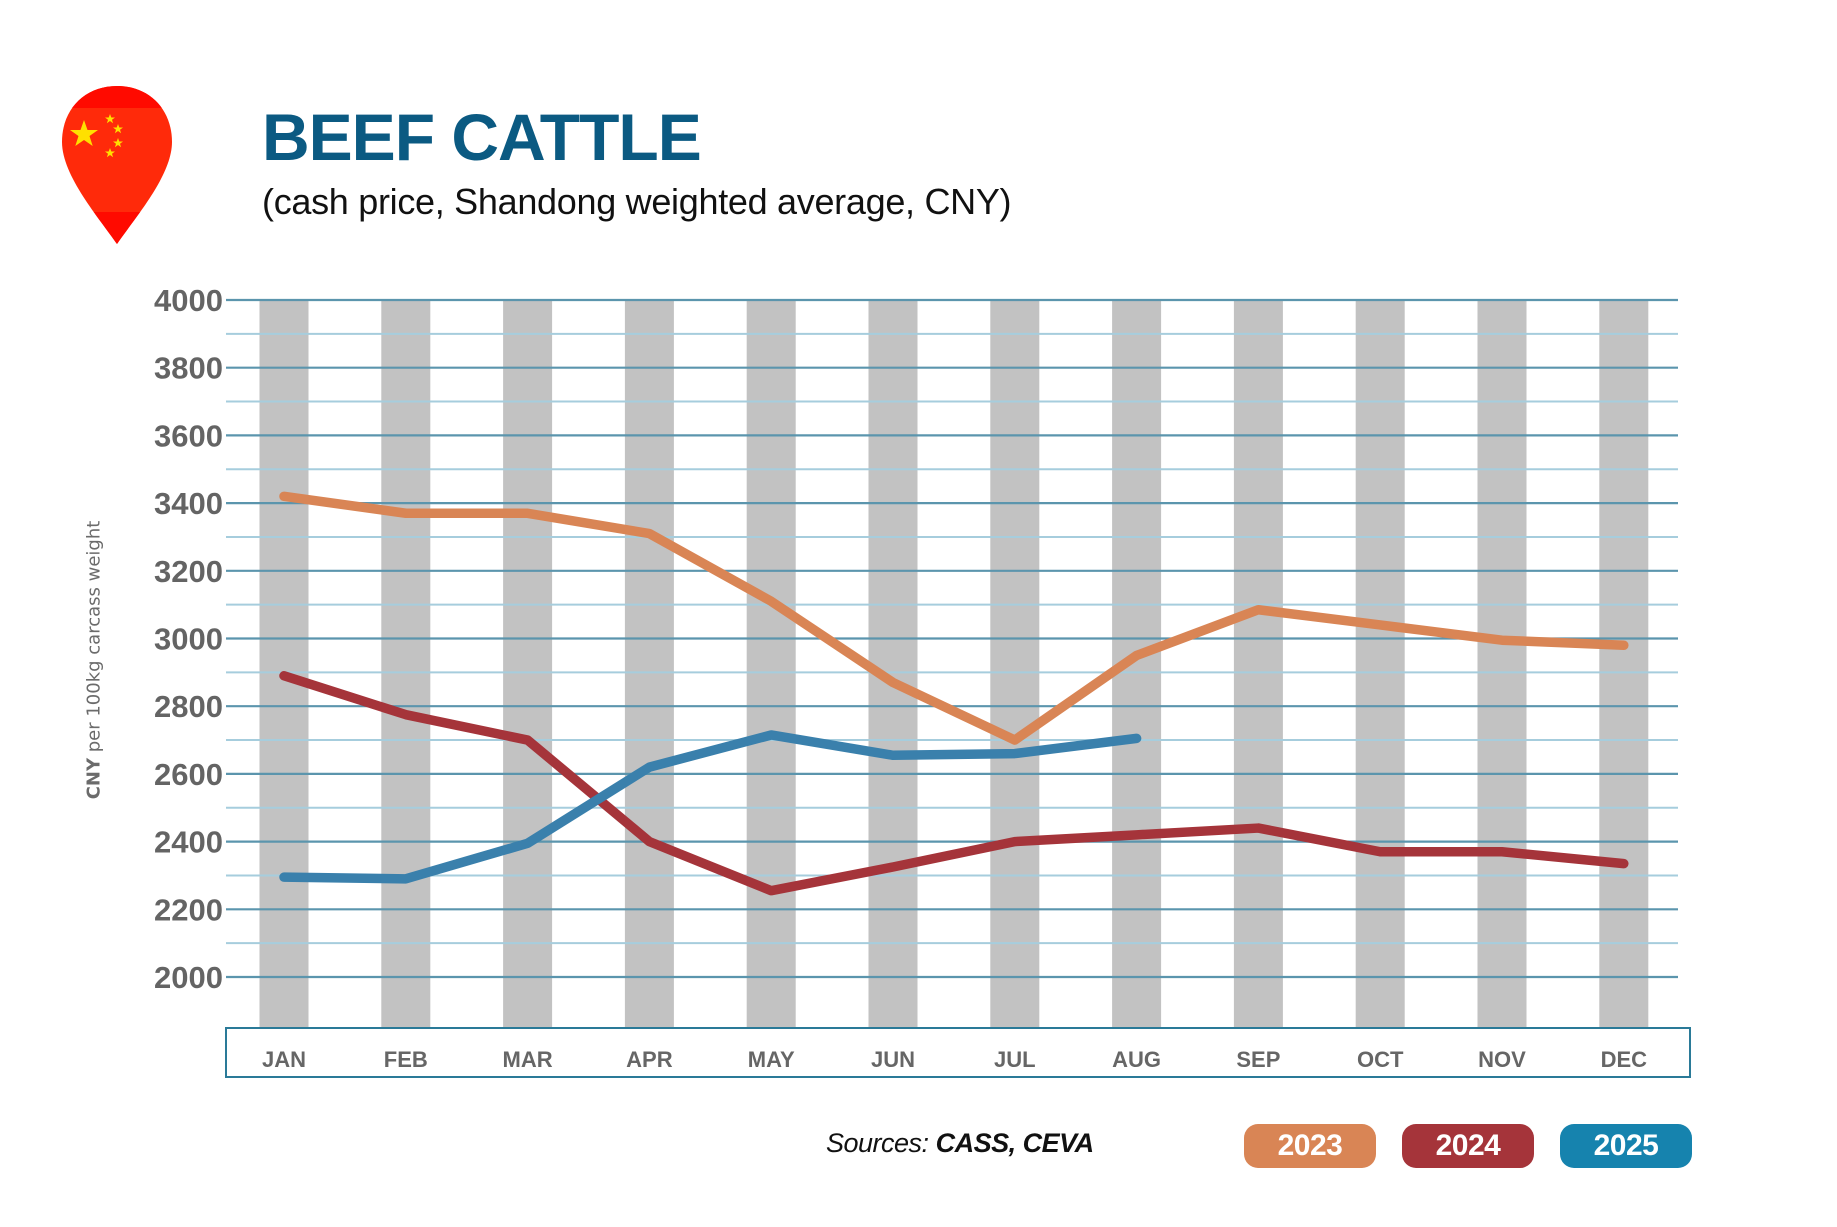 This screenshot has height=1227, width=1837. I want to click on sources-note: Sources: CASS, CEVA, so click(960, 1143).